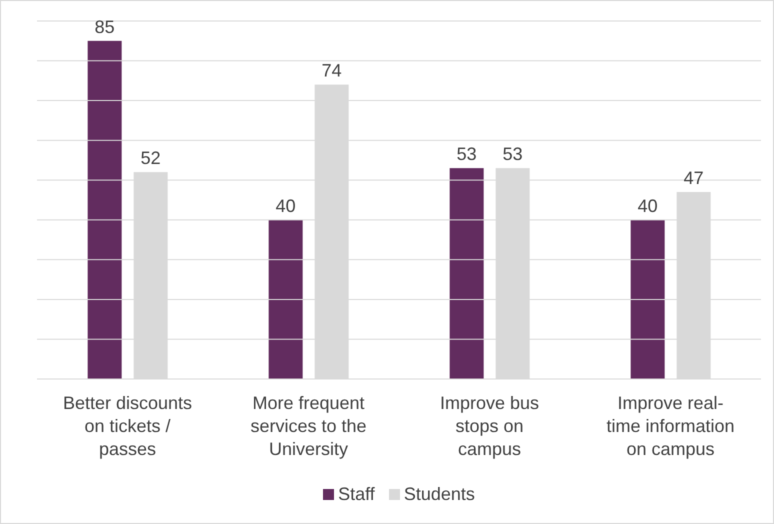  I want to click on x-tick-label: Improve bus stops on campus, so click(490, 426).